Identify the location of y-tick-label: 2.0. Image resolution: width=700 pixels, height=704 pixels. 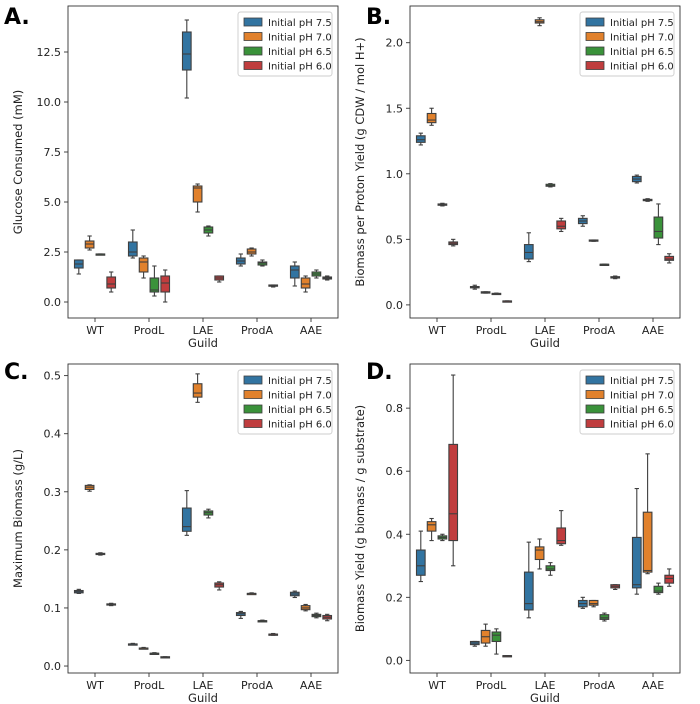
(395, 43).